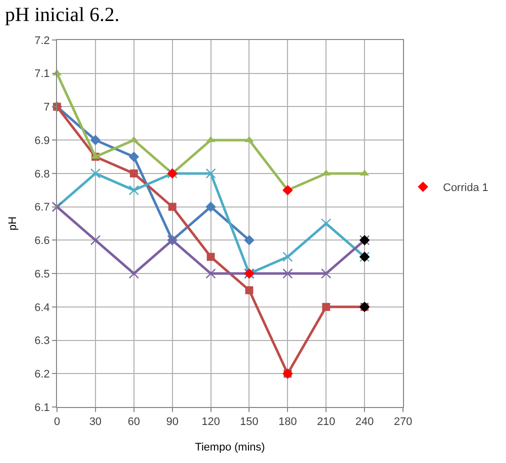 Image resolution: width=506 pixels, height=463 pixels. Describe the element at coordinates (42, 140) in the screenshot. I see `y-tick-label: 6.9` at that location.